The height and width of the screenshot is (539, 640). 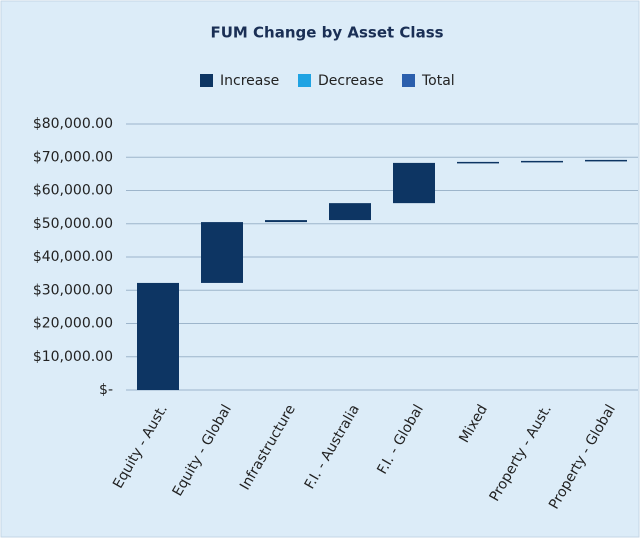 I want to click on y-tick-label: $60,000.00, so click(x=73, y=191).